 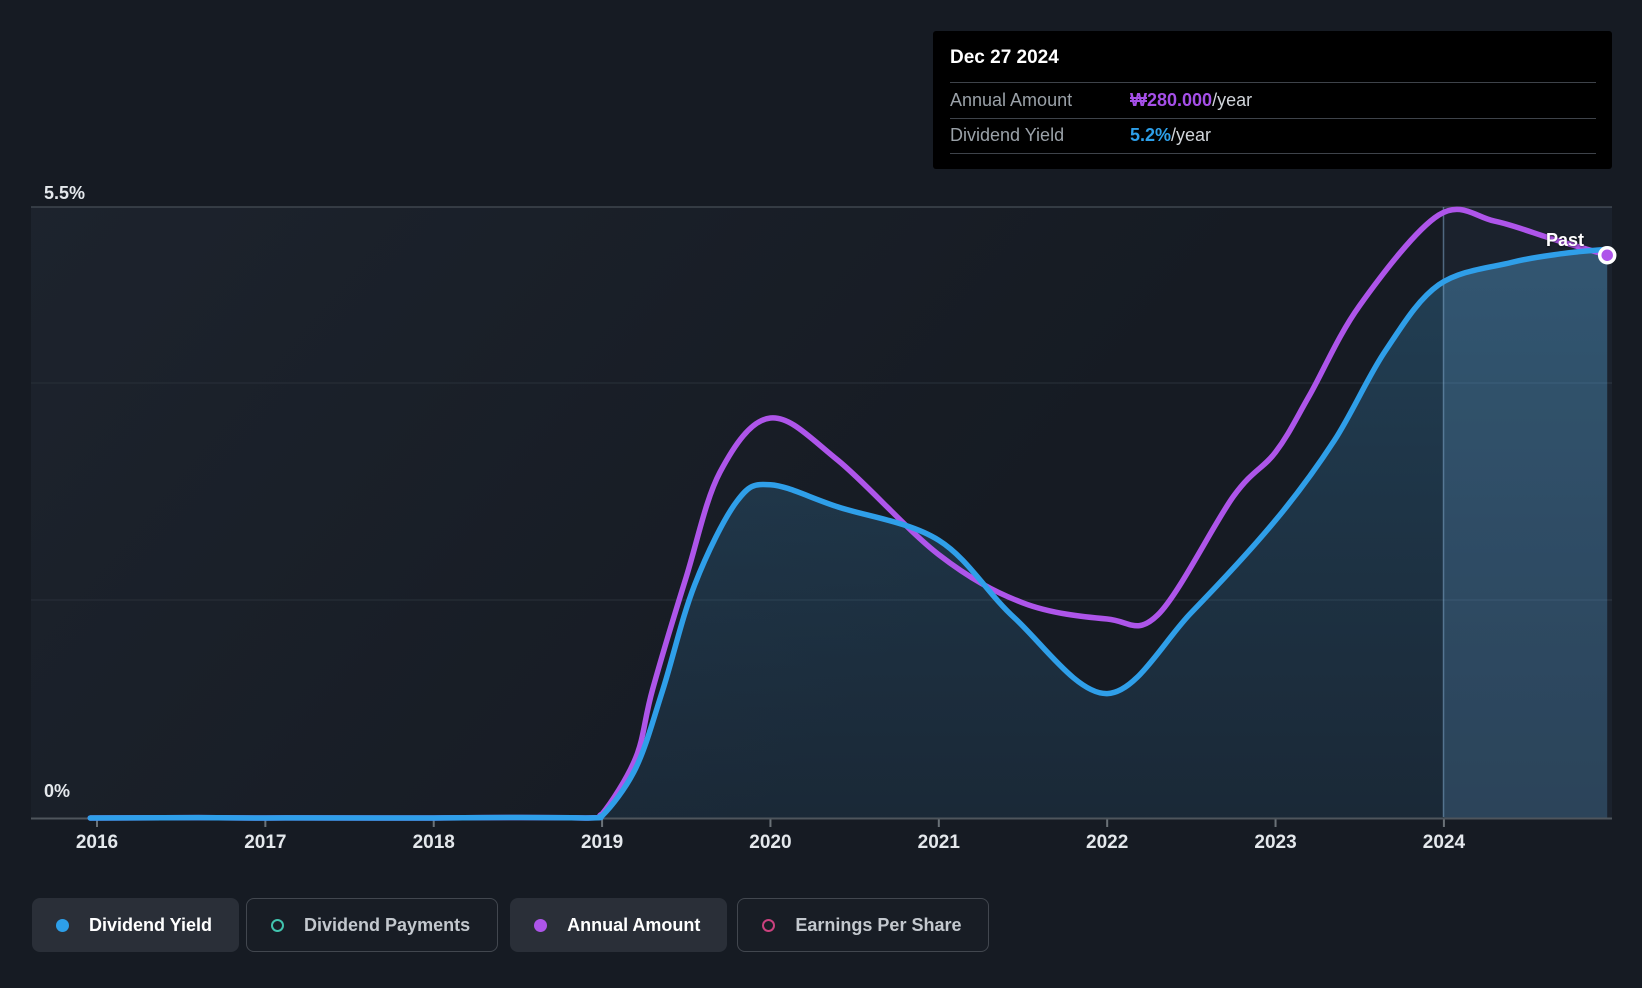 What do you see at coordinates (878, 924) in the screenshot?
I see `legend-label: Earnings Per Share` at bounding box center [878, 924].